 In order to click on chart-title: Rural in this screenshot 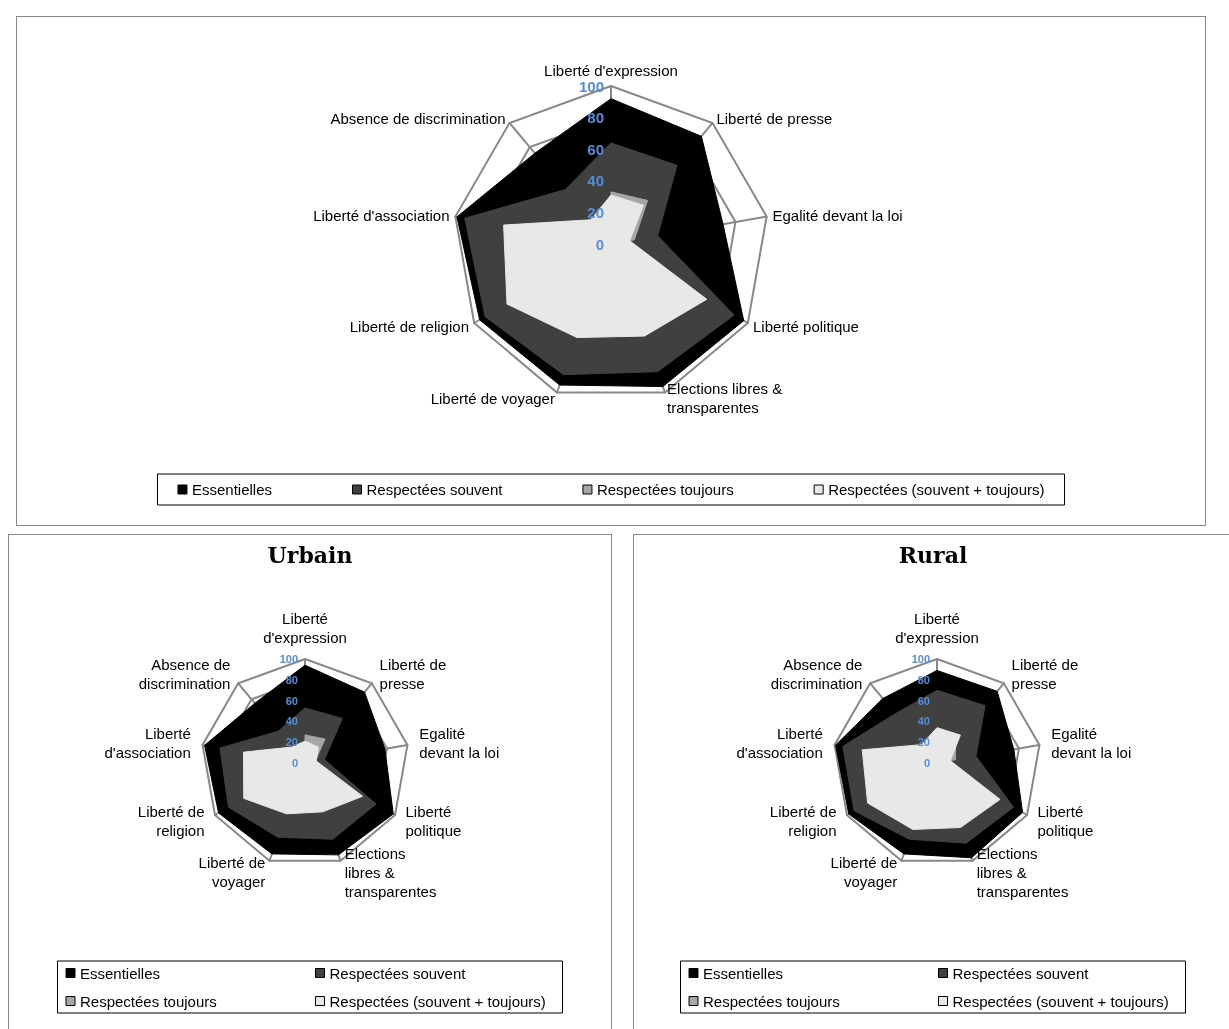, I will do `click(933, 555)`.